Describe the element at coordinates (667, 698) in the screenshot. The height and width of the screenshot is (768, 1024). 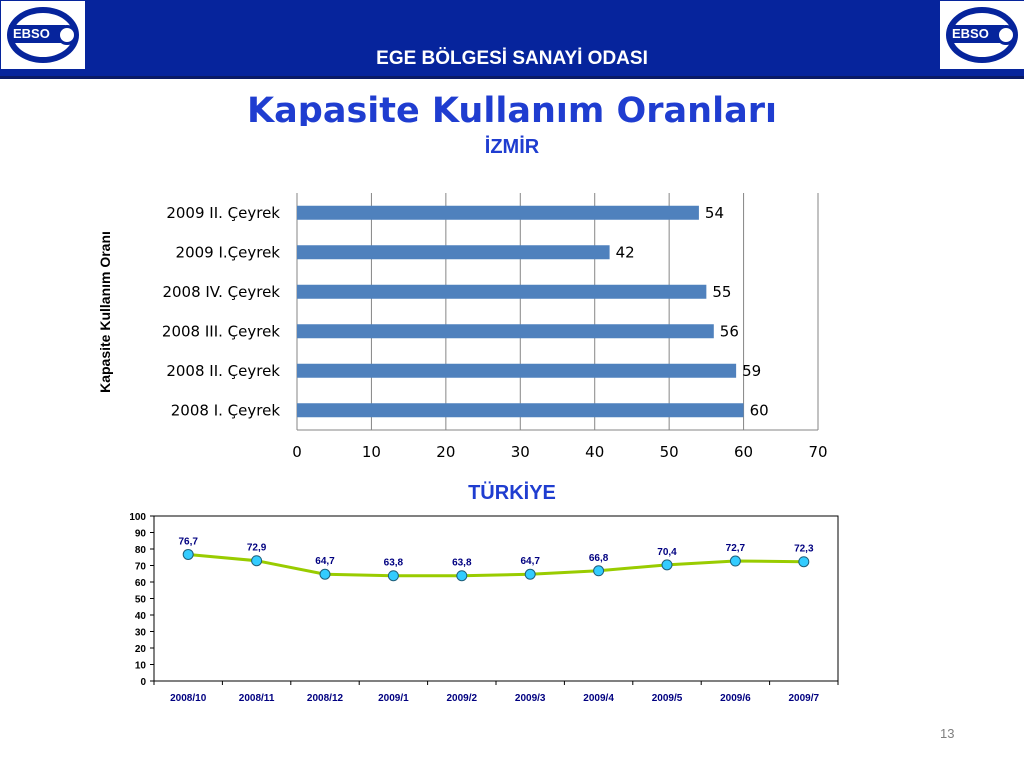
I see `line-x-tick-label: 2009/5` at that location.